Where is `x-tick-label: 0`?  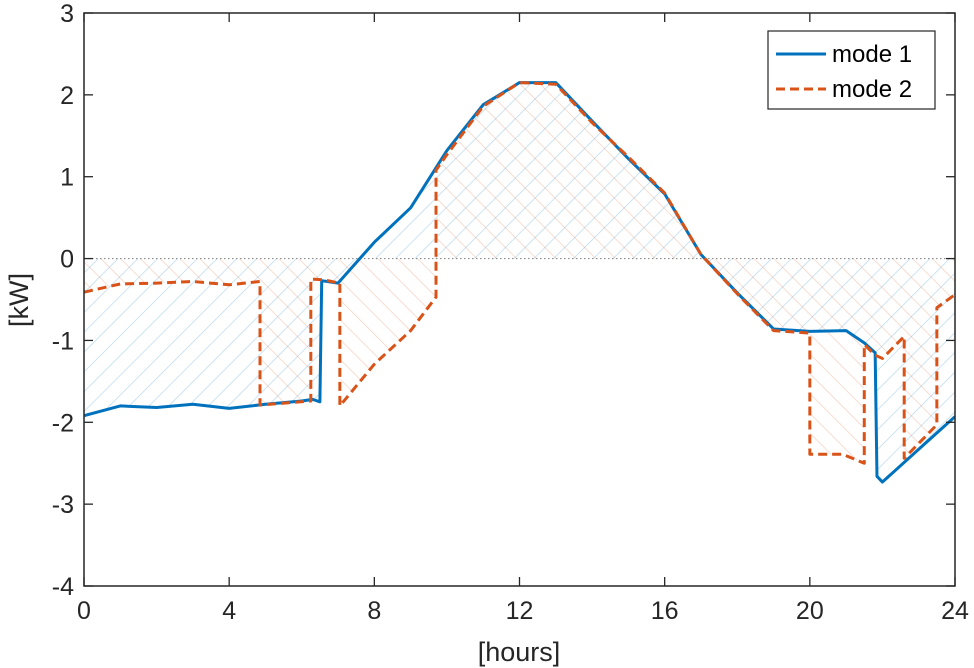
x-tick-label: 0 is located at coordinates (84, 611).